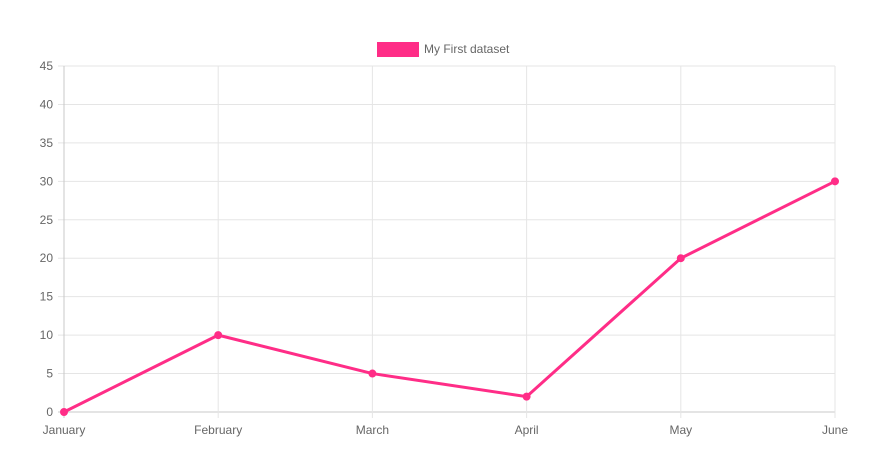 This screenshot has width=885, height=454. What do you see at coordinates (398, 49) in the screenshot?
I see `legend-swatch` at bounding box center [398, 49].